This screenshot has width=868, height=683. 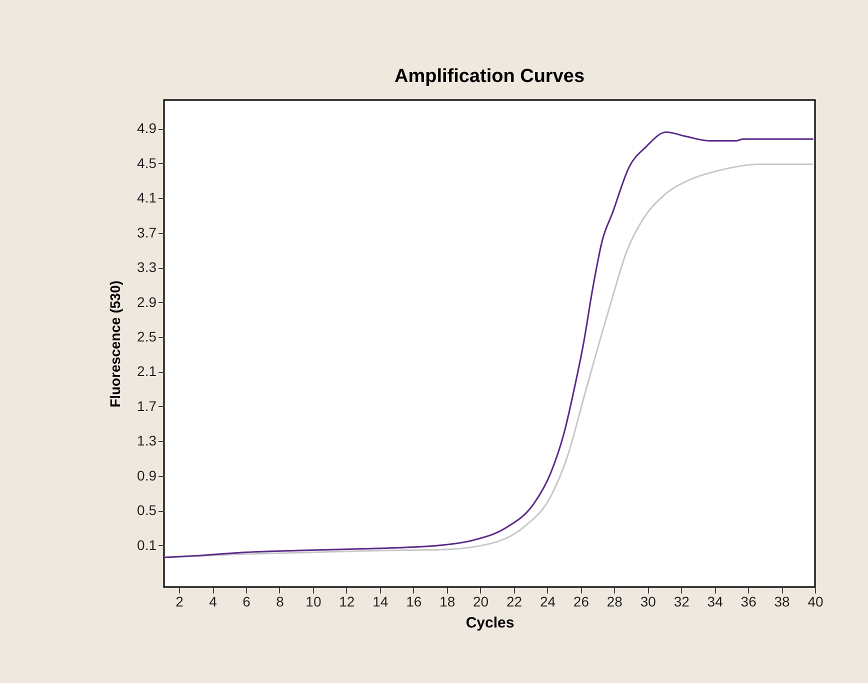 What do you see at coordinates (147, 128) in the screenshot?
I see `y-tick-label: 4.9` at bounding box center [147, 128].